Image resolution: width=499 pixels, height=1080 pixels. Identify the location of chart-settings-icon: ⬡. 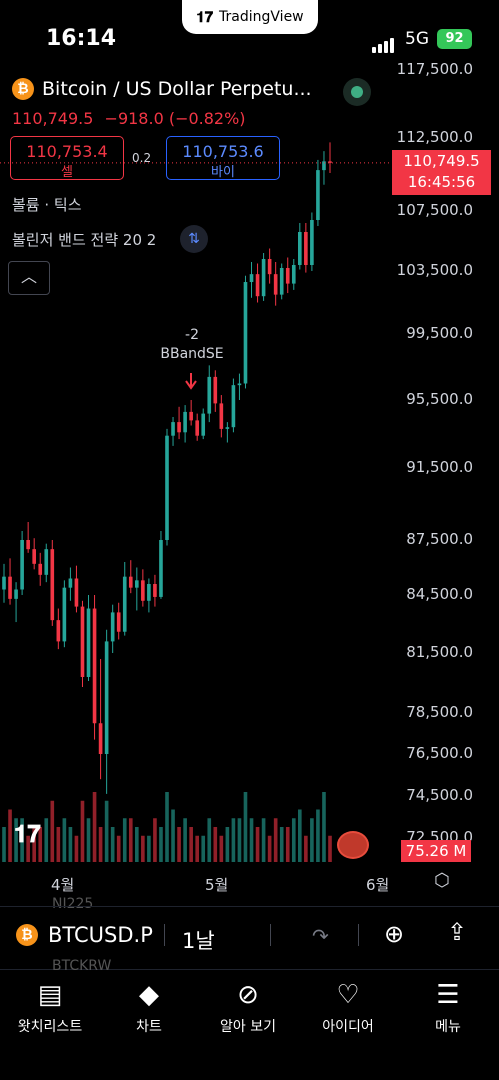
(442, 880).